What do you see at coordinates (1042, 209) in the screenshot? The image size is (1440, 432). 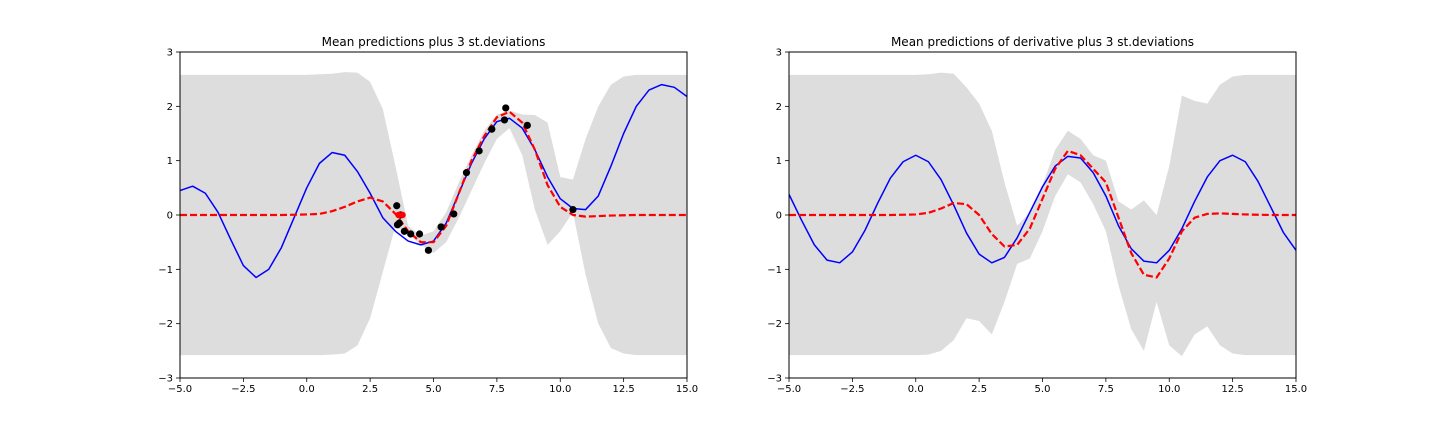 I see `solid-blue-series-line` at bounding box center [1042, 209].